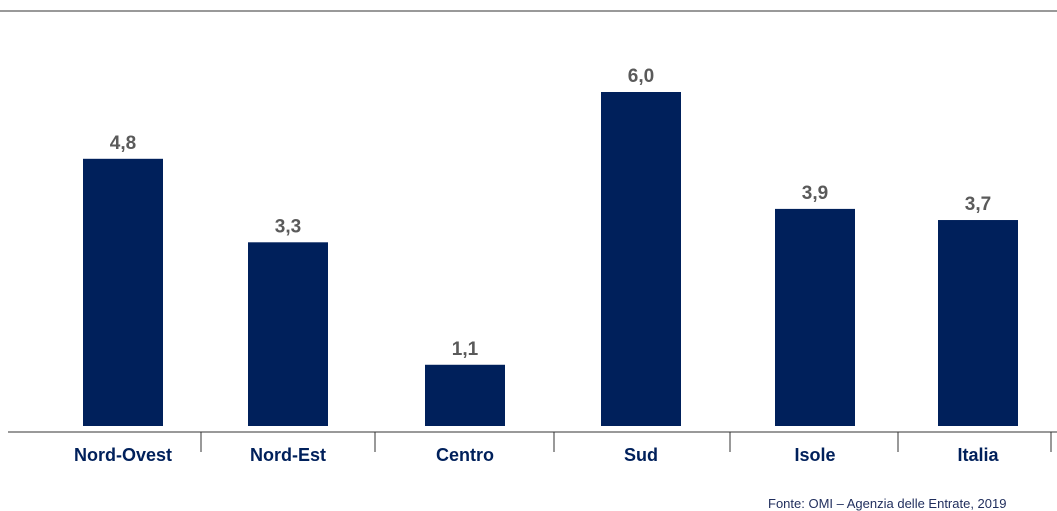 The height and width of the screenshot is (511, 1057). What do you see at coordinates (815, 317) in the screenshot?
I see `bar-isole` at bounding box center [815, 317].